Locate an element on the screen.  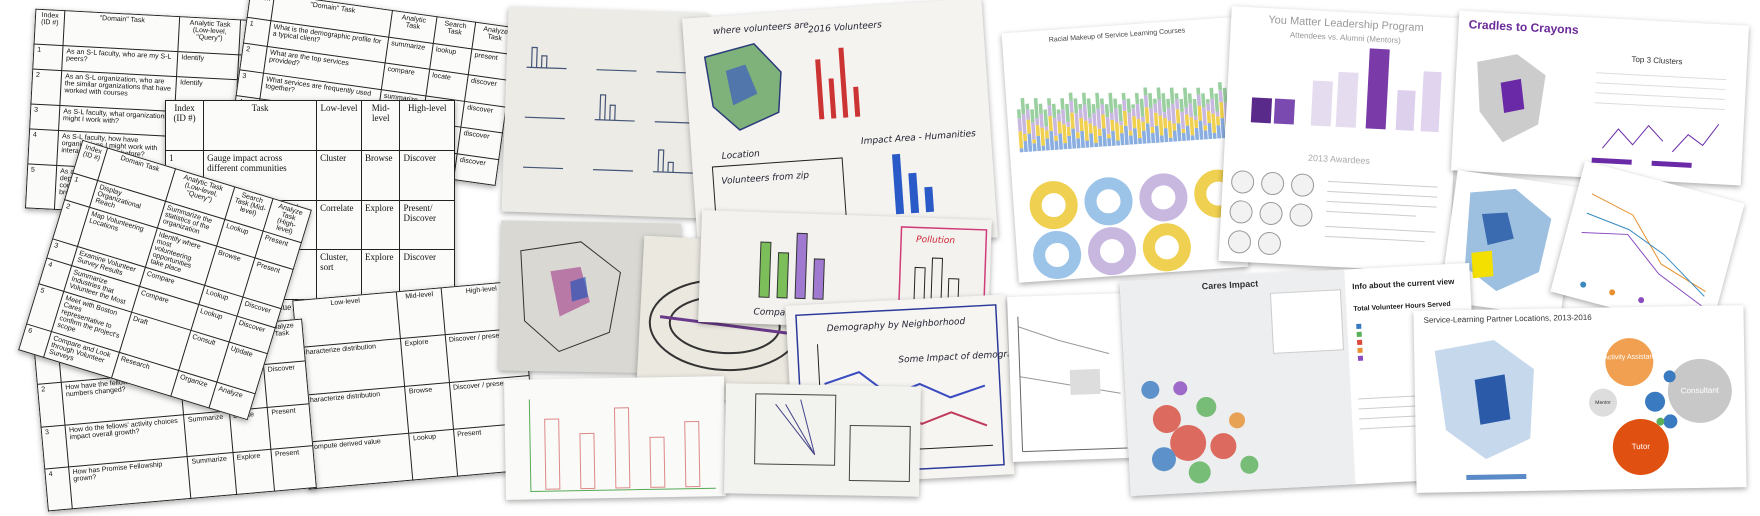
sketch-label: Impact Area - Humanities is located at coordinates (919, 138).